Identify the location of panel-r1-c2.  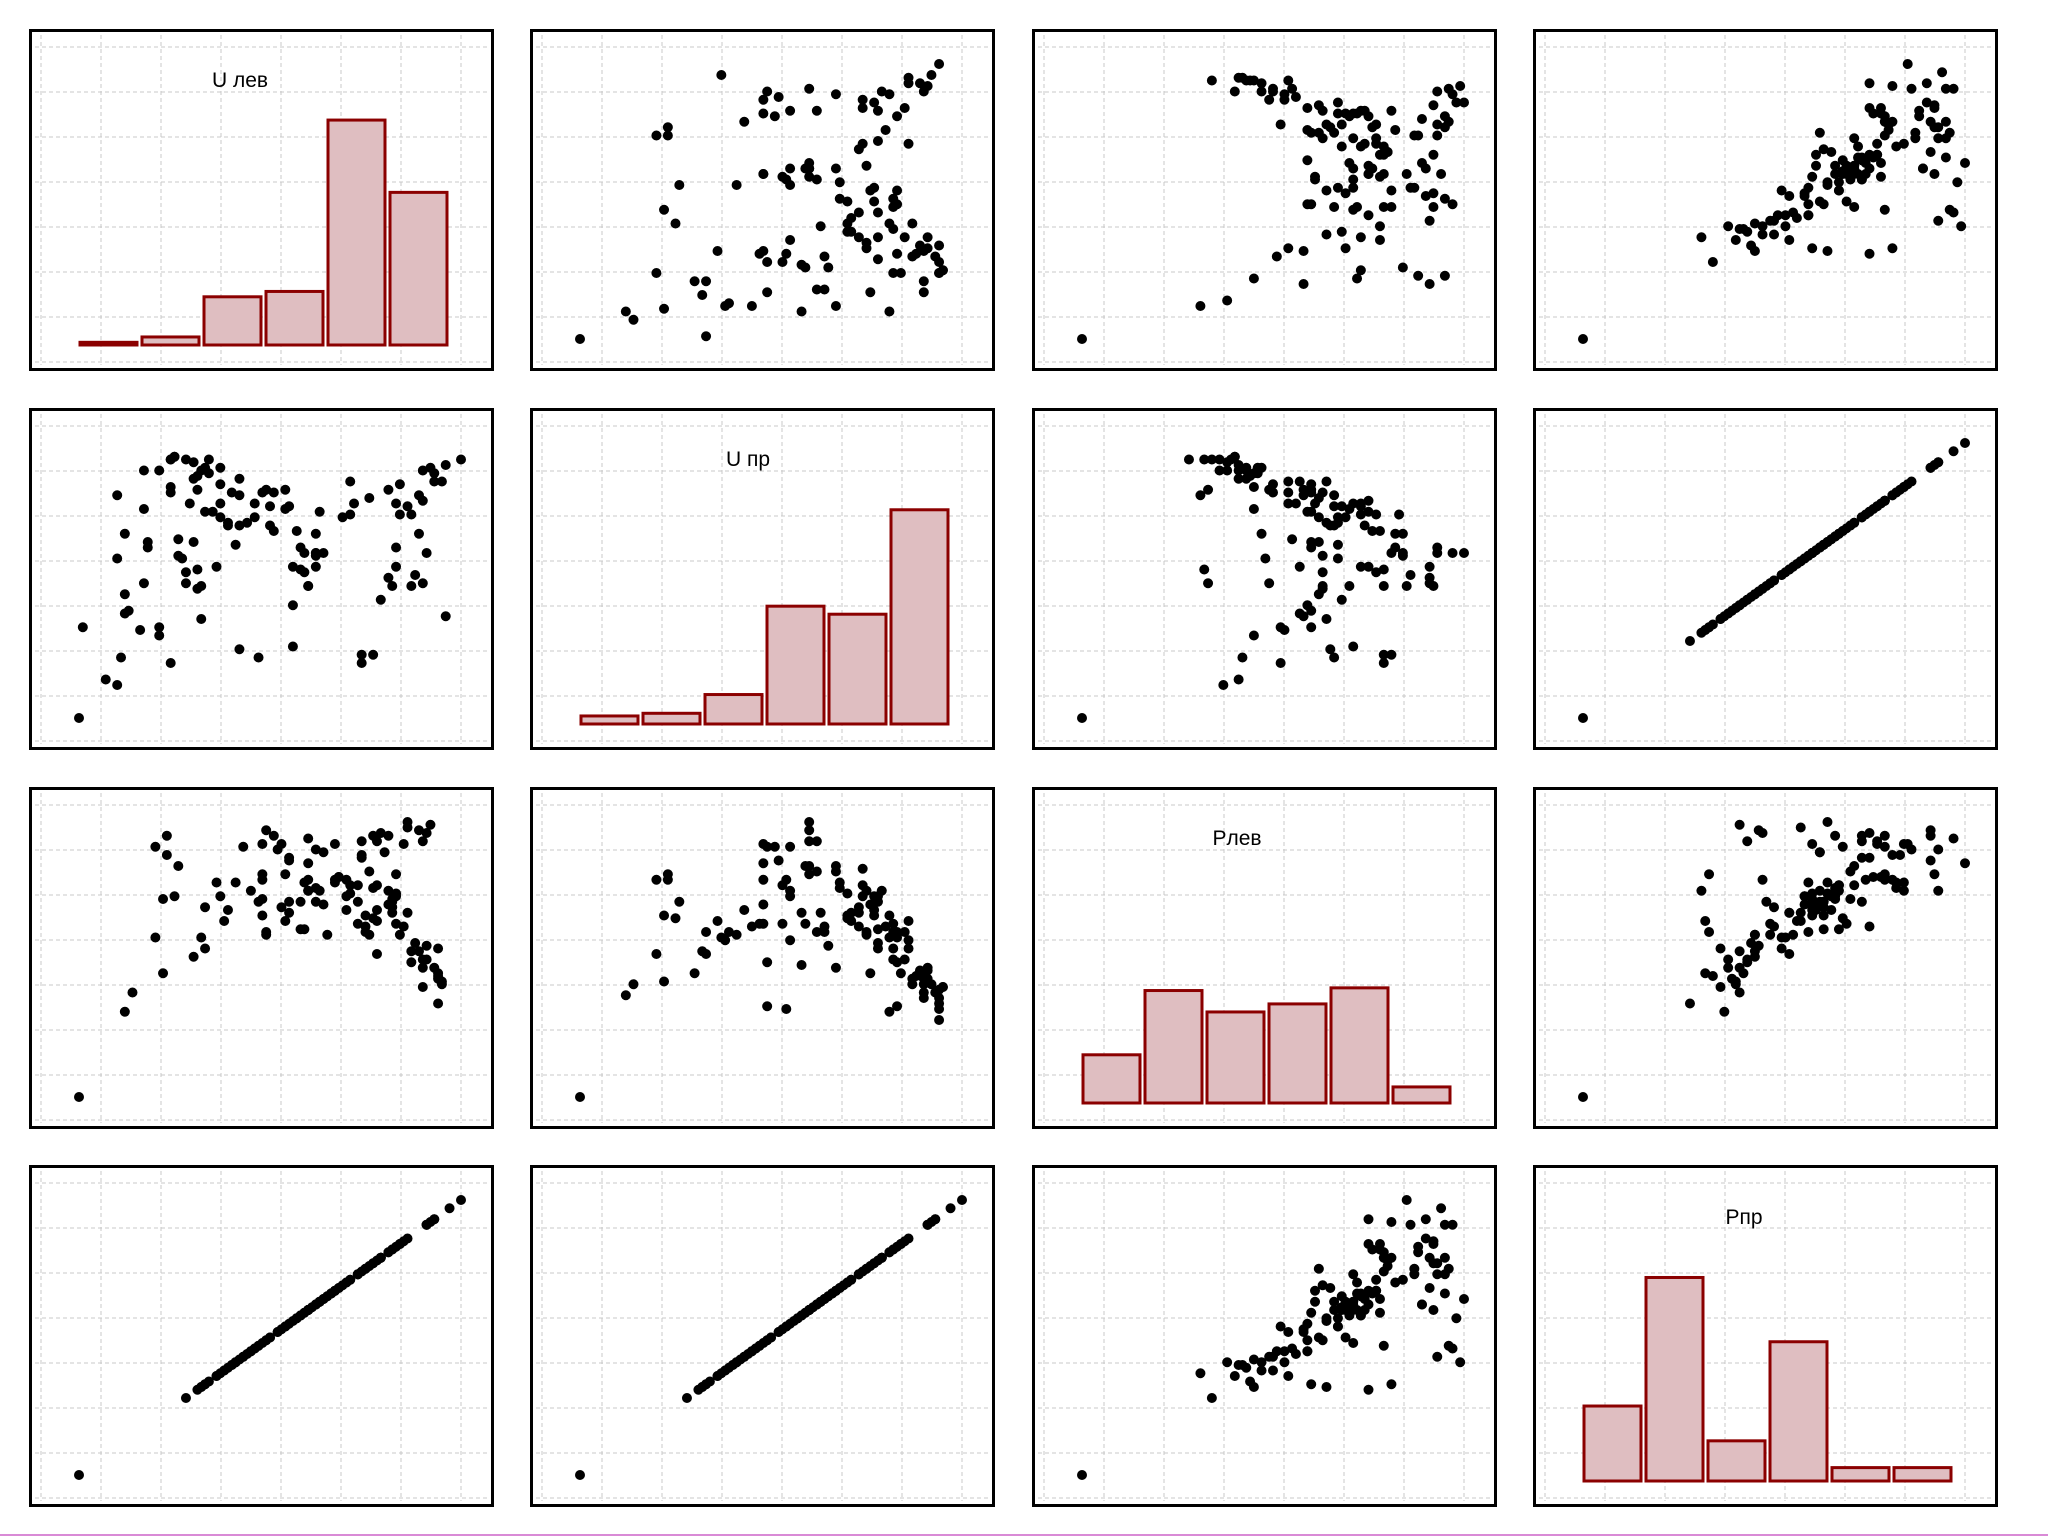
(1264, 579).